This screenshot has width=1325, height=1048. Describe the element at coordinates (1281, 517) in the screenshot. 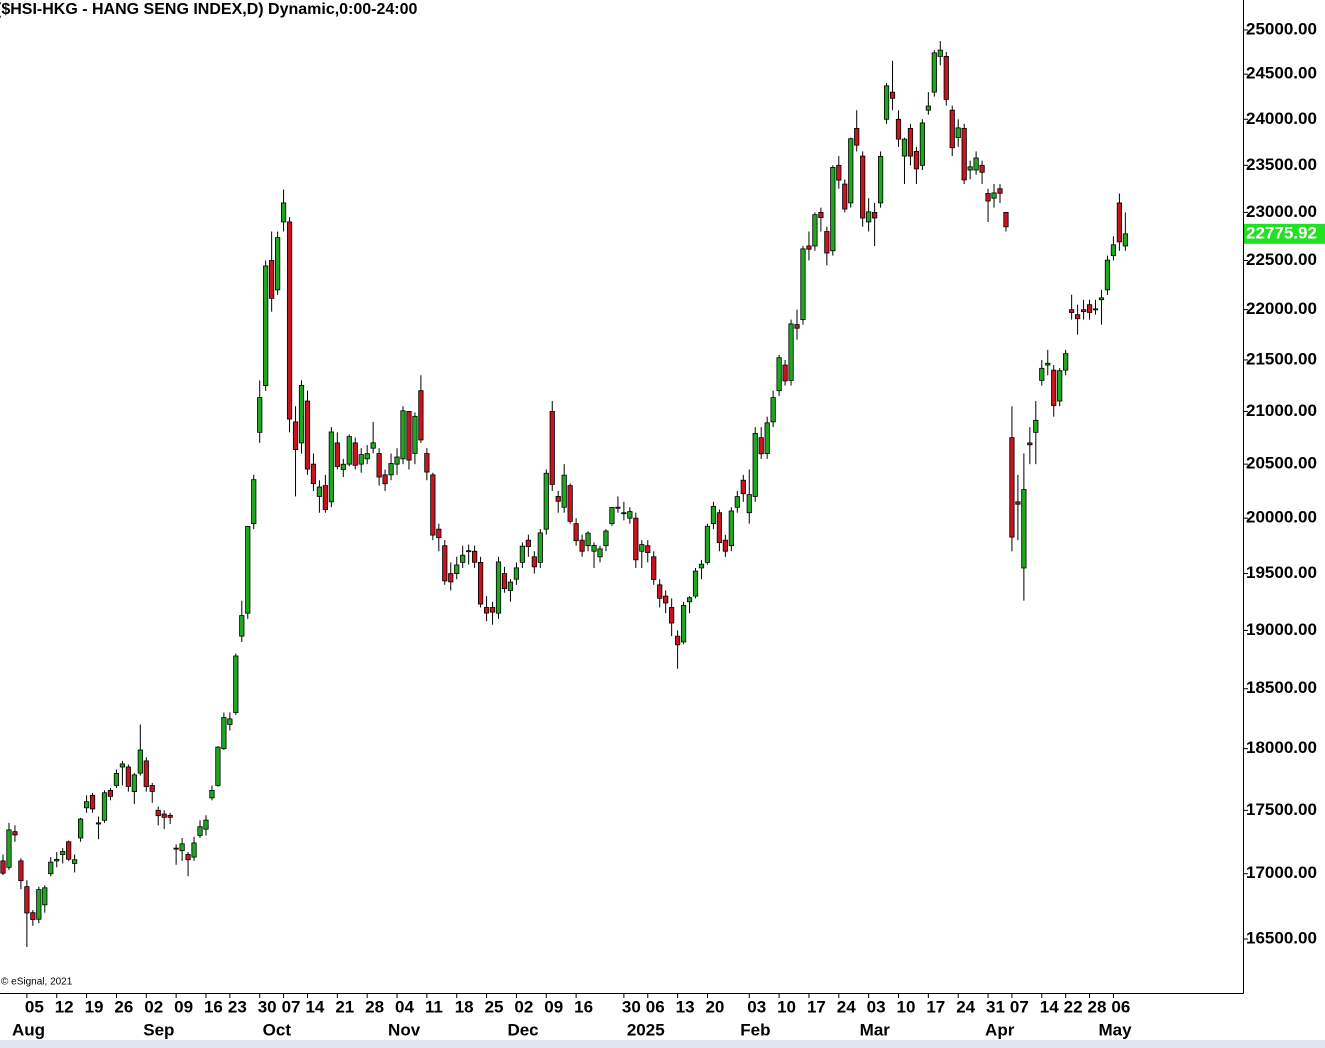

I see `y-tick-label: 20000.00` at that location.